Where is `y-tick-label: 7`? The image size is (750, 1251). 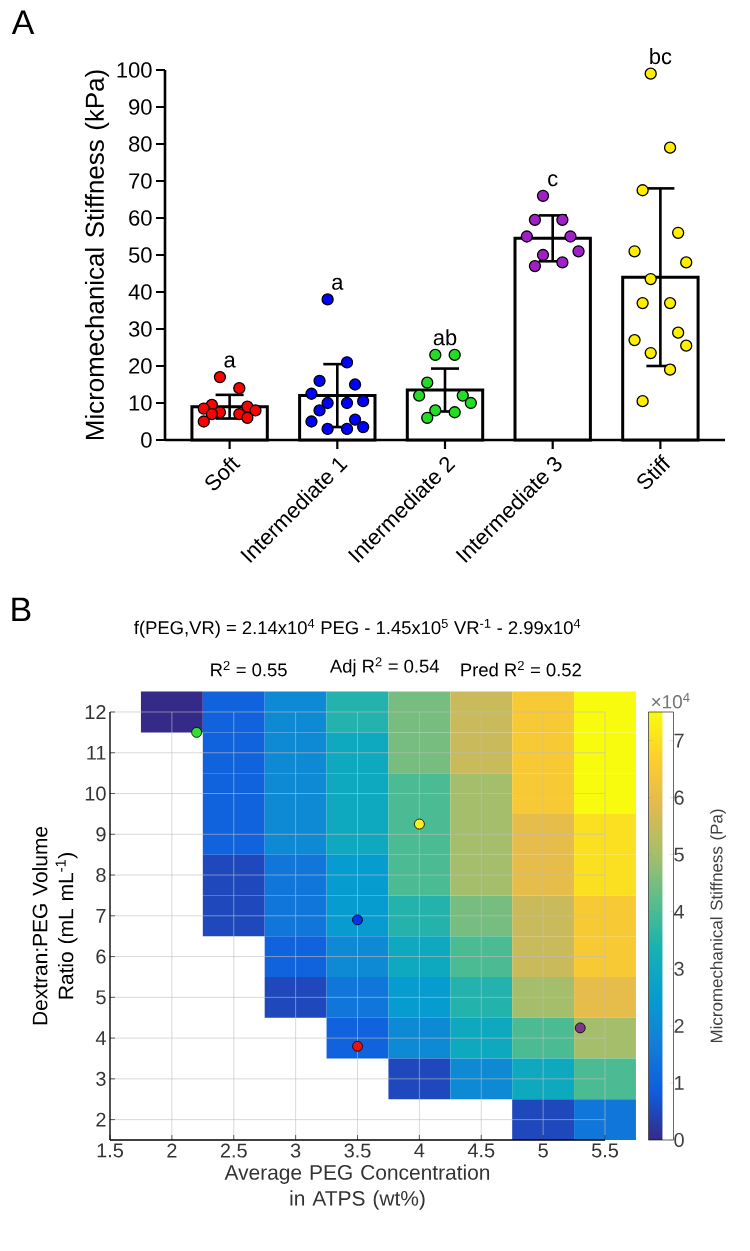
y-tick-label: 7 is located at coordinates (101, 915).